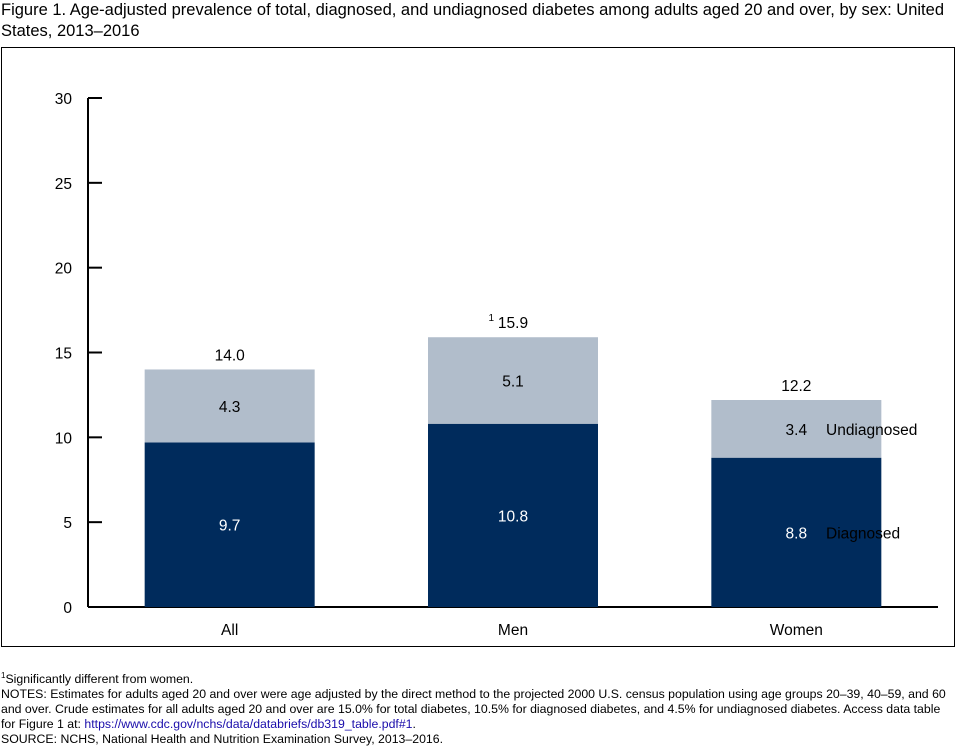  I want to click on data-label-diagnosed: 9.7, so click(230, 526).